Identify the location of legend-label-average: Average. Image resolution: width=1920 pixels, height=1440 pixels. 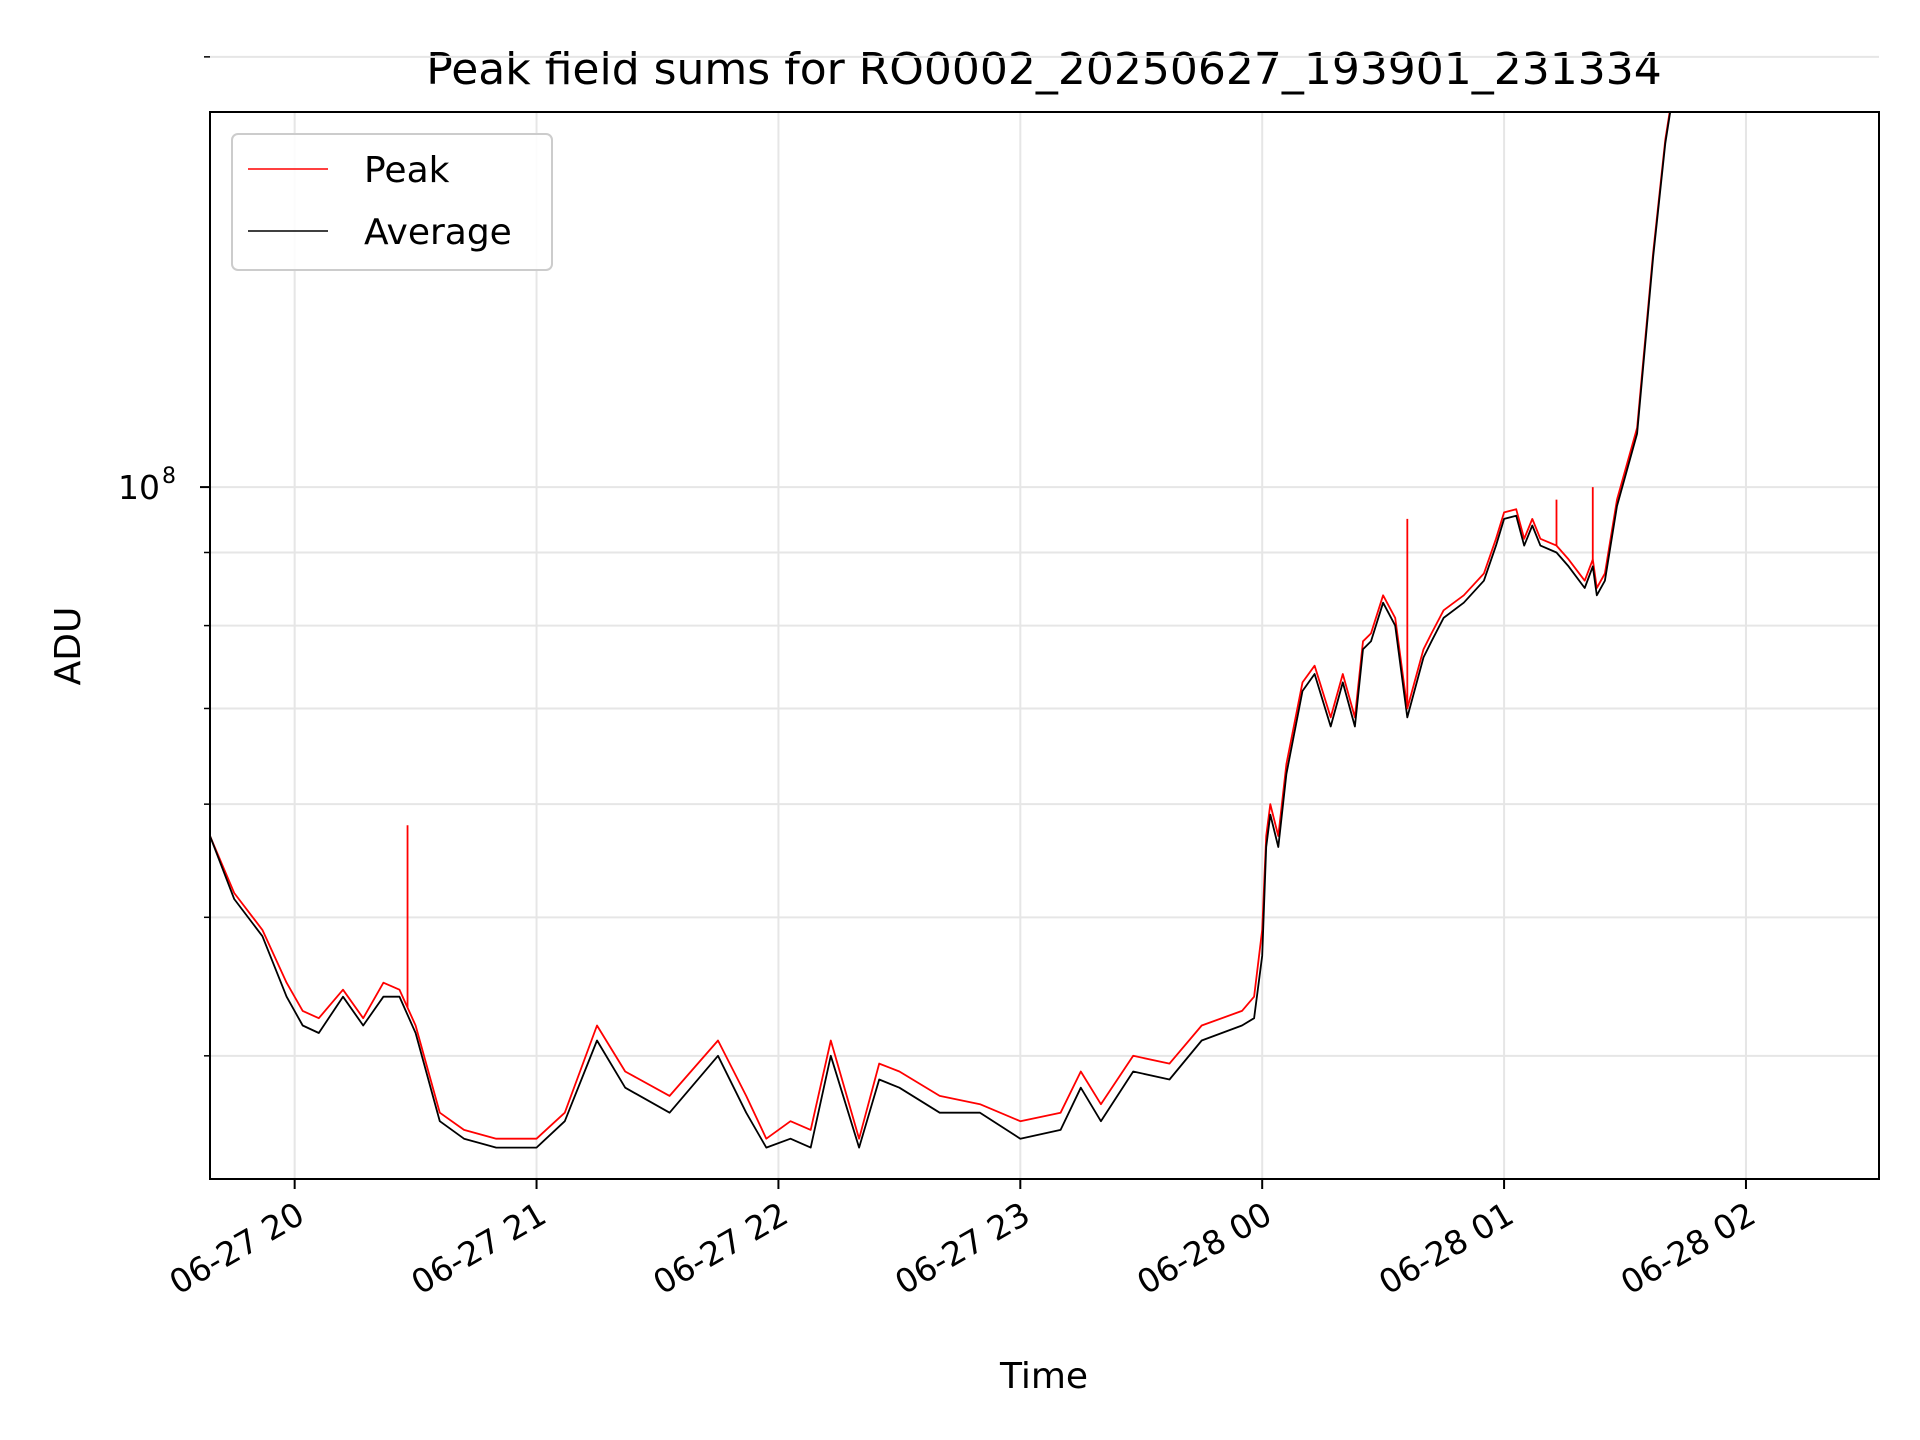
(438, 232).